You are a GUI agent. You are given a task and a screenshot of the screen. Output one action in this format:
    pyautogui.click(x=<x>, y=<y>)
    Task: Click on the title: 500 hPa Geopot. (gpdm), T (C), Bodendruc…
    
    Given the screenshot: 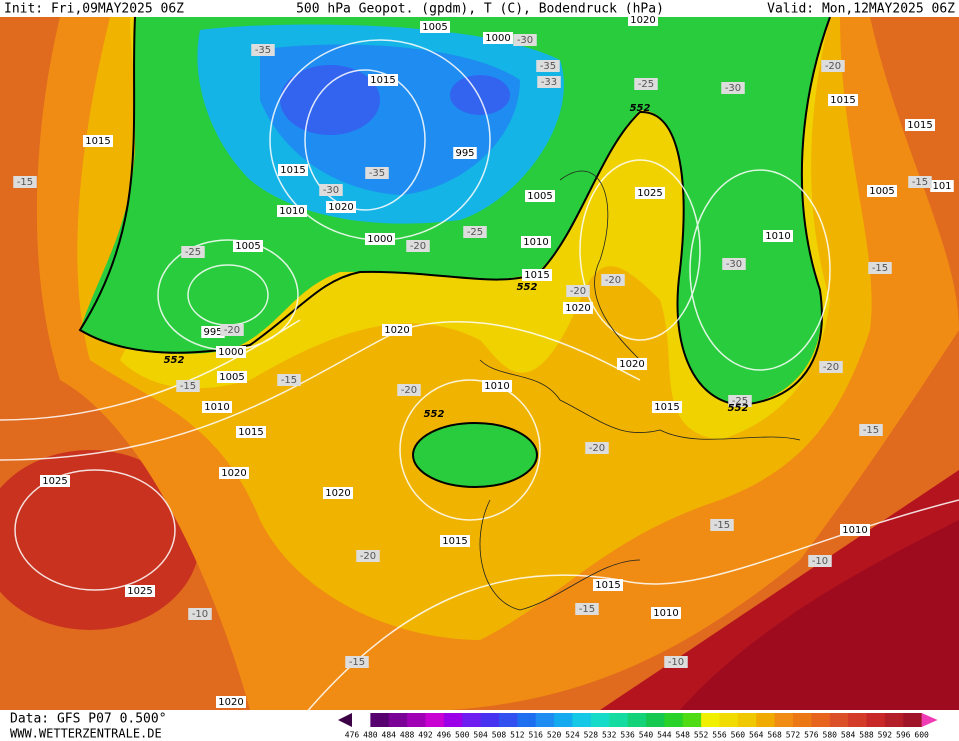 What is the action you would take?
    pyautogui.click(x=480, y=9)
    